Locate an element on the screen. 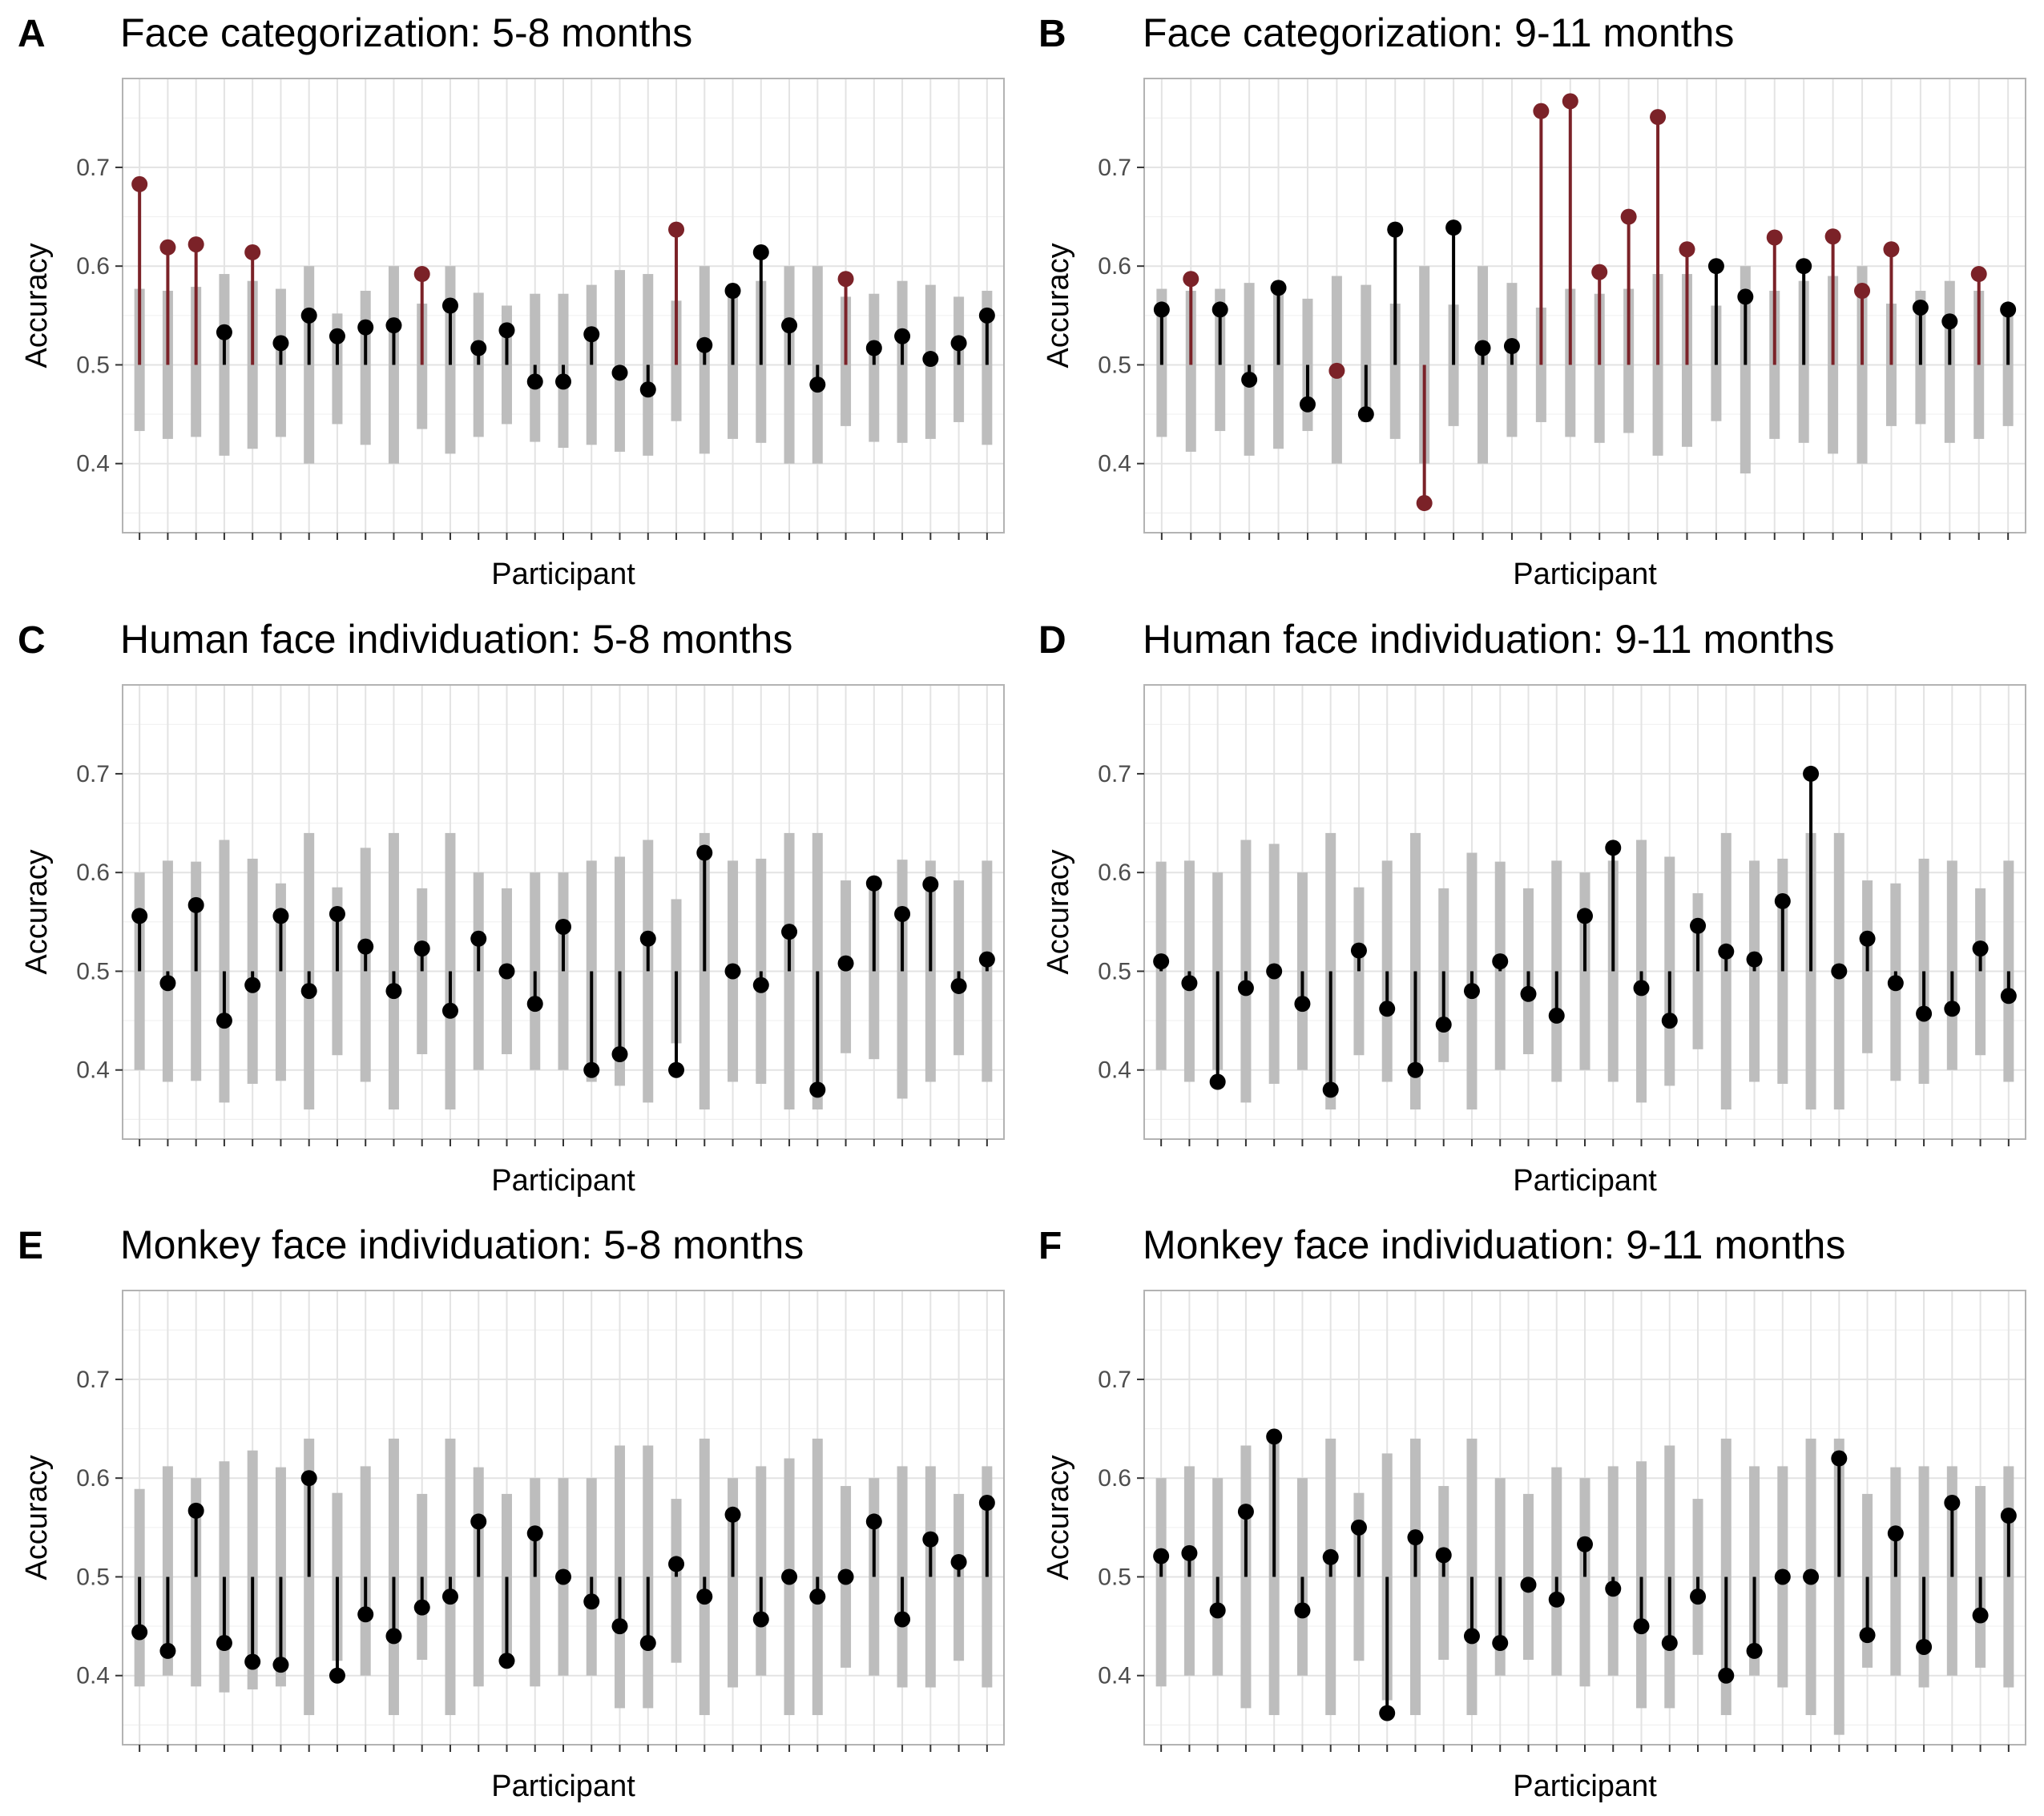  panel-e-y-axis-title: Accuracy is located at coordinates (37, 1518).